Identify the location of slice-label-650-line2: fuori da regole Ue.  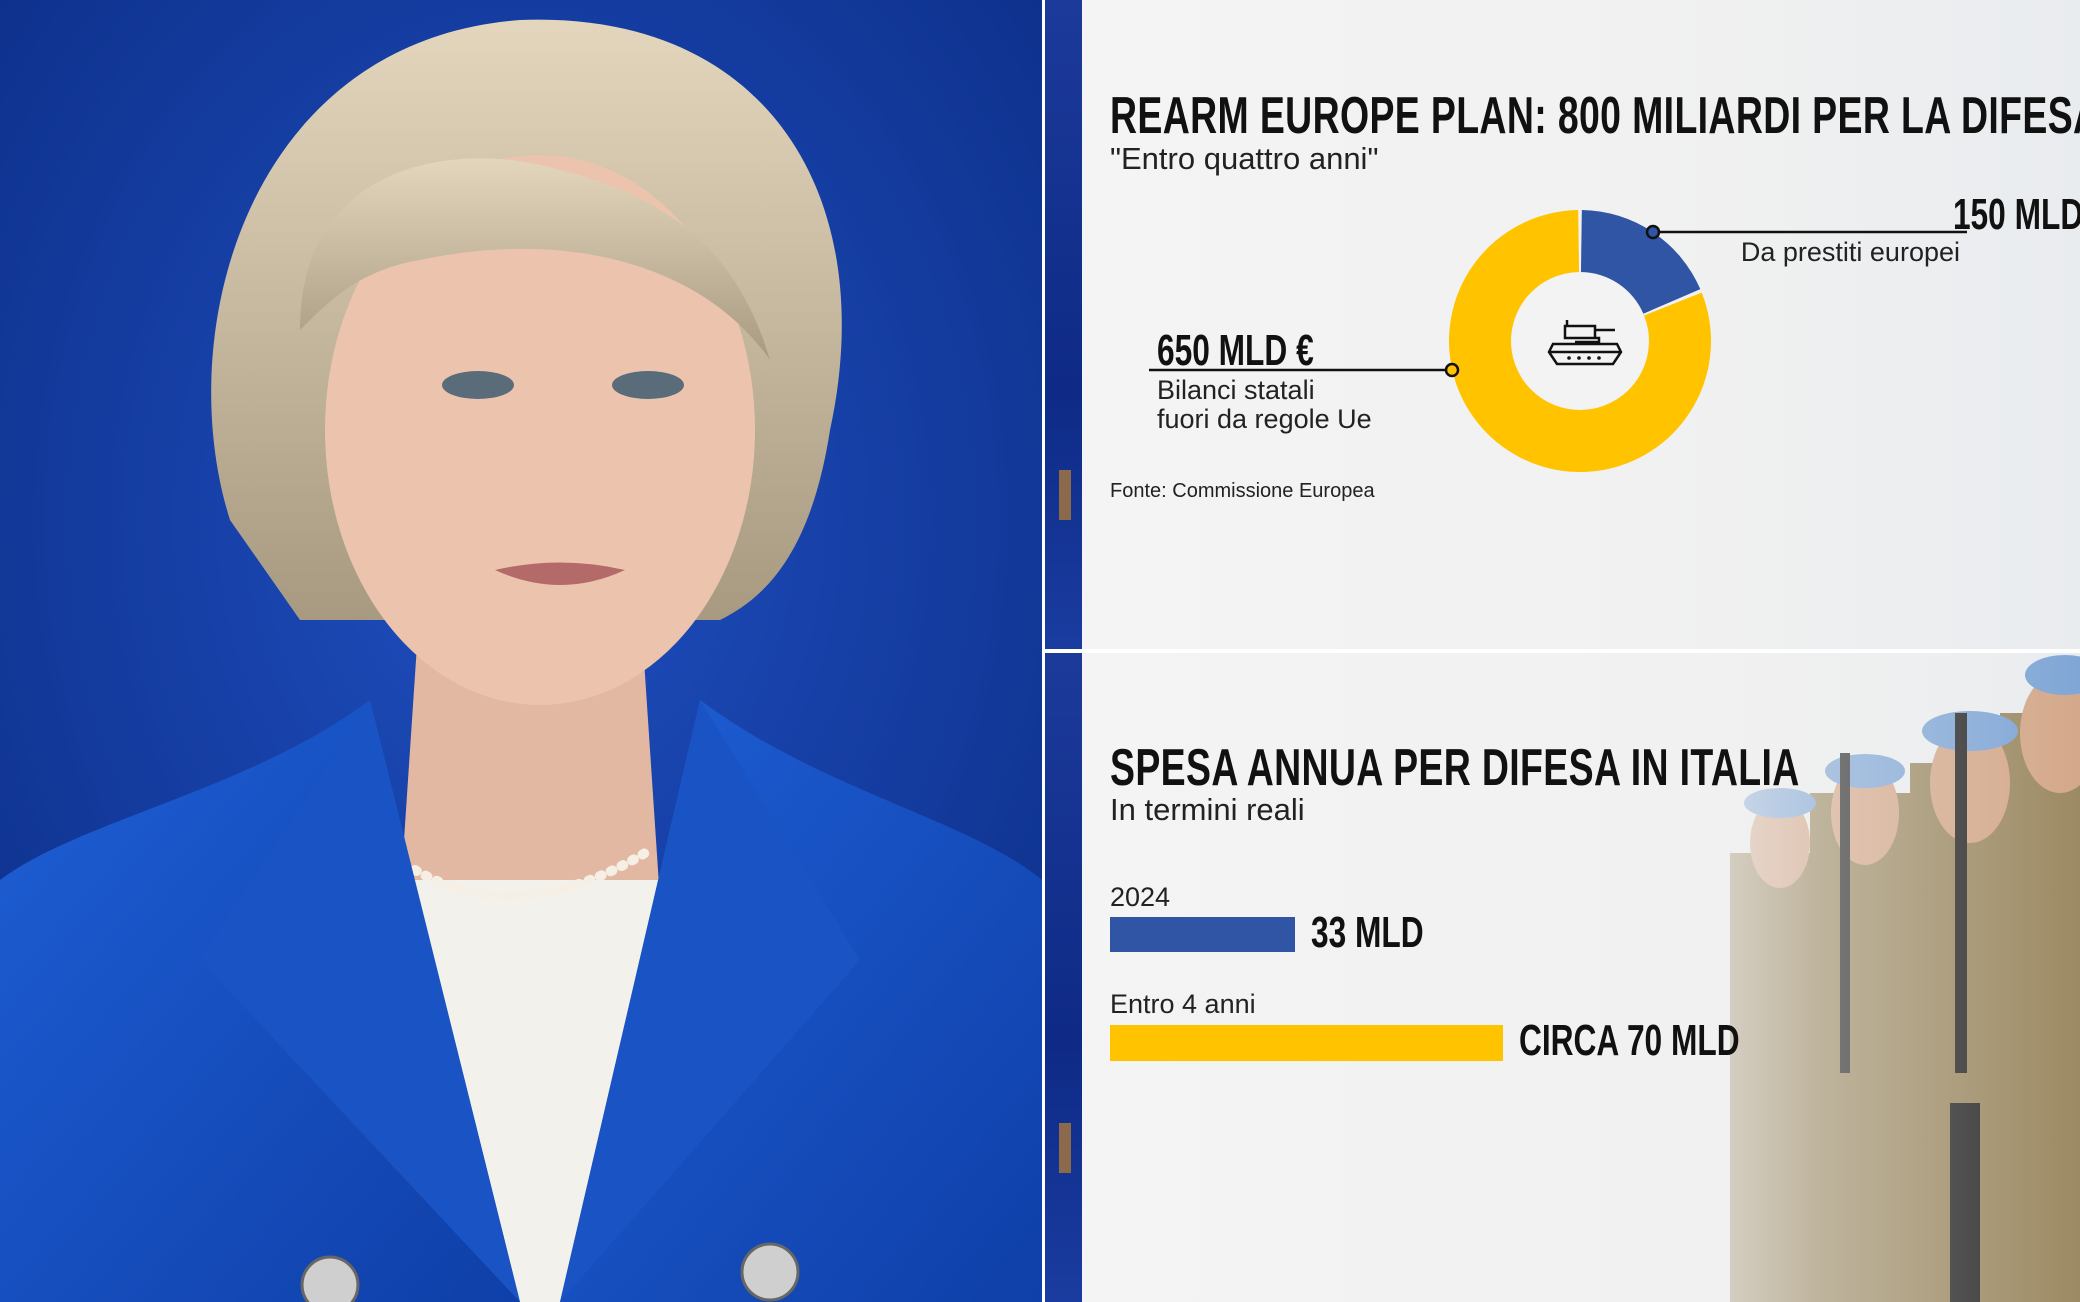
(1264, 419).